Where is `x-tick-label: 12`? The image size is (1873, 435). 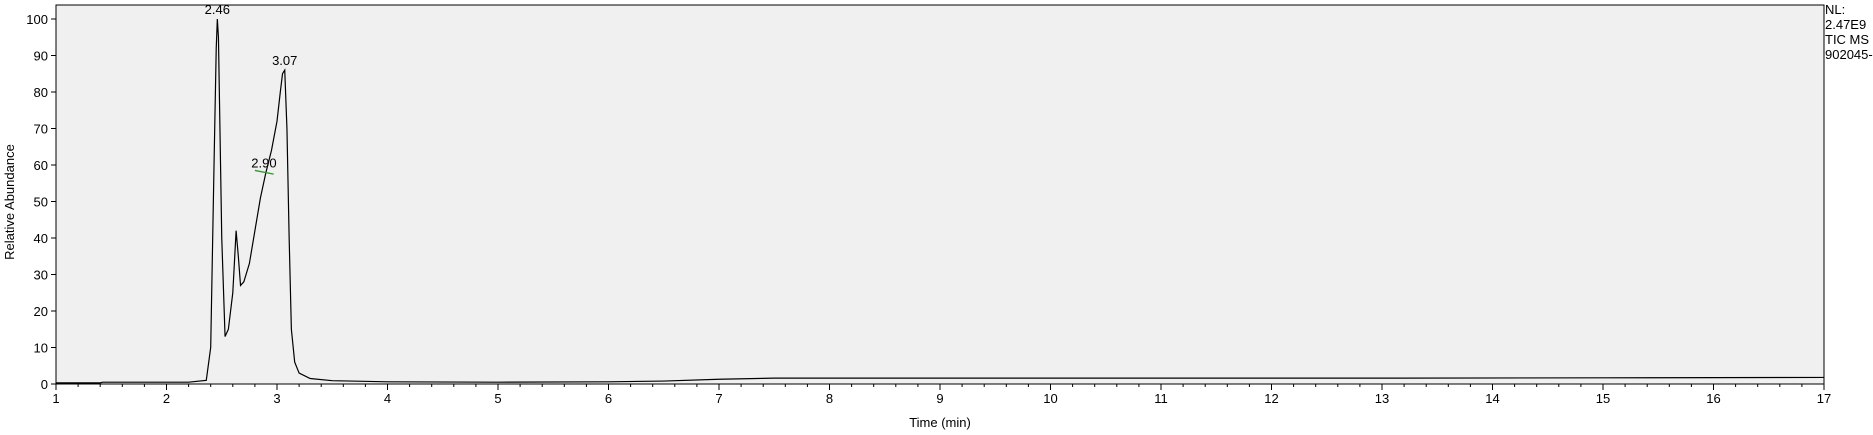
x-tick-label: 12 is located at coordinates (1271, 398).